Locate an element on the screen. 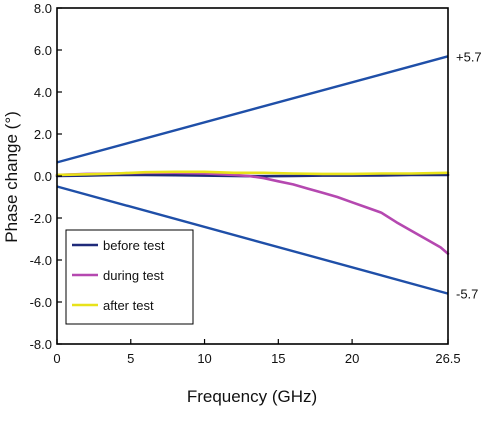 This screenshot has height=421, width=490. y-tick-label: -6.0 is located at coordinates (41, 302).